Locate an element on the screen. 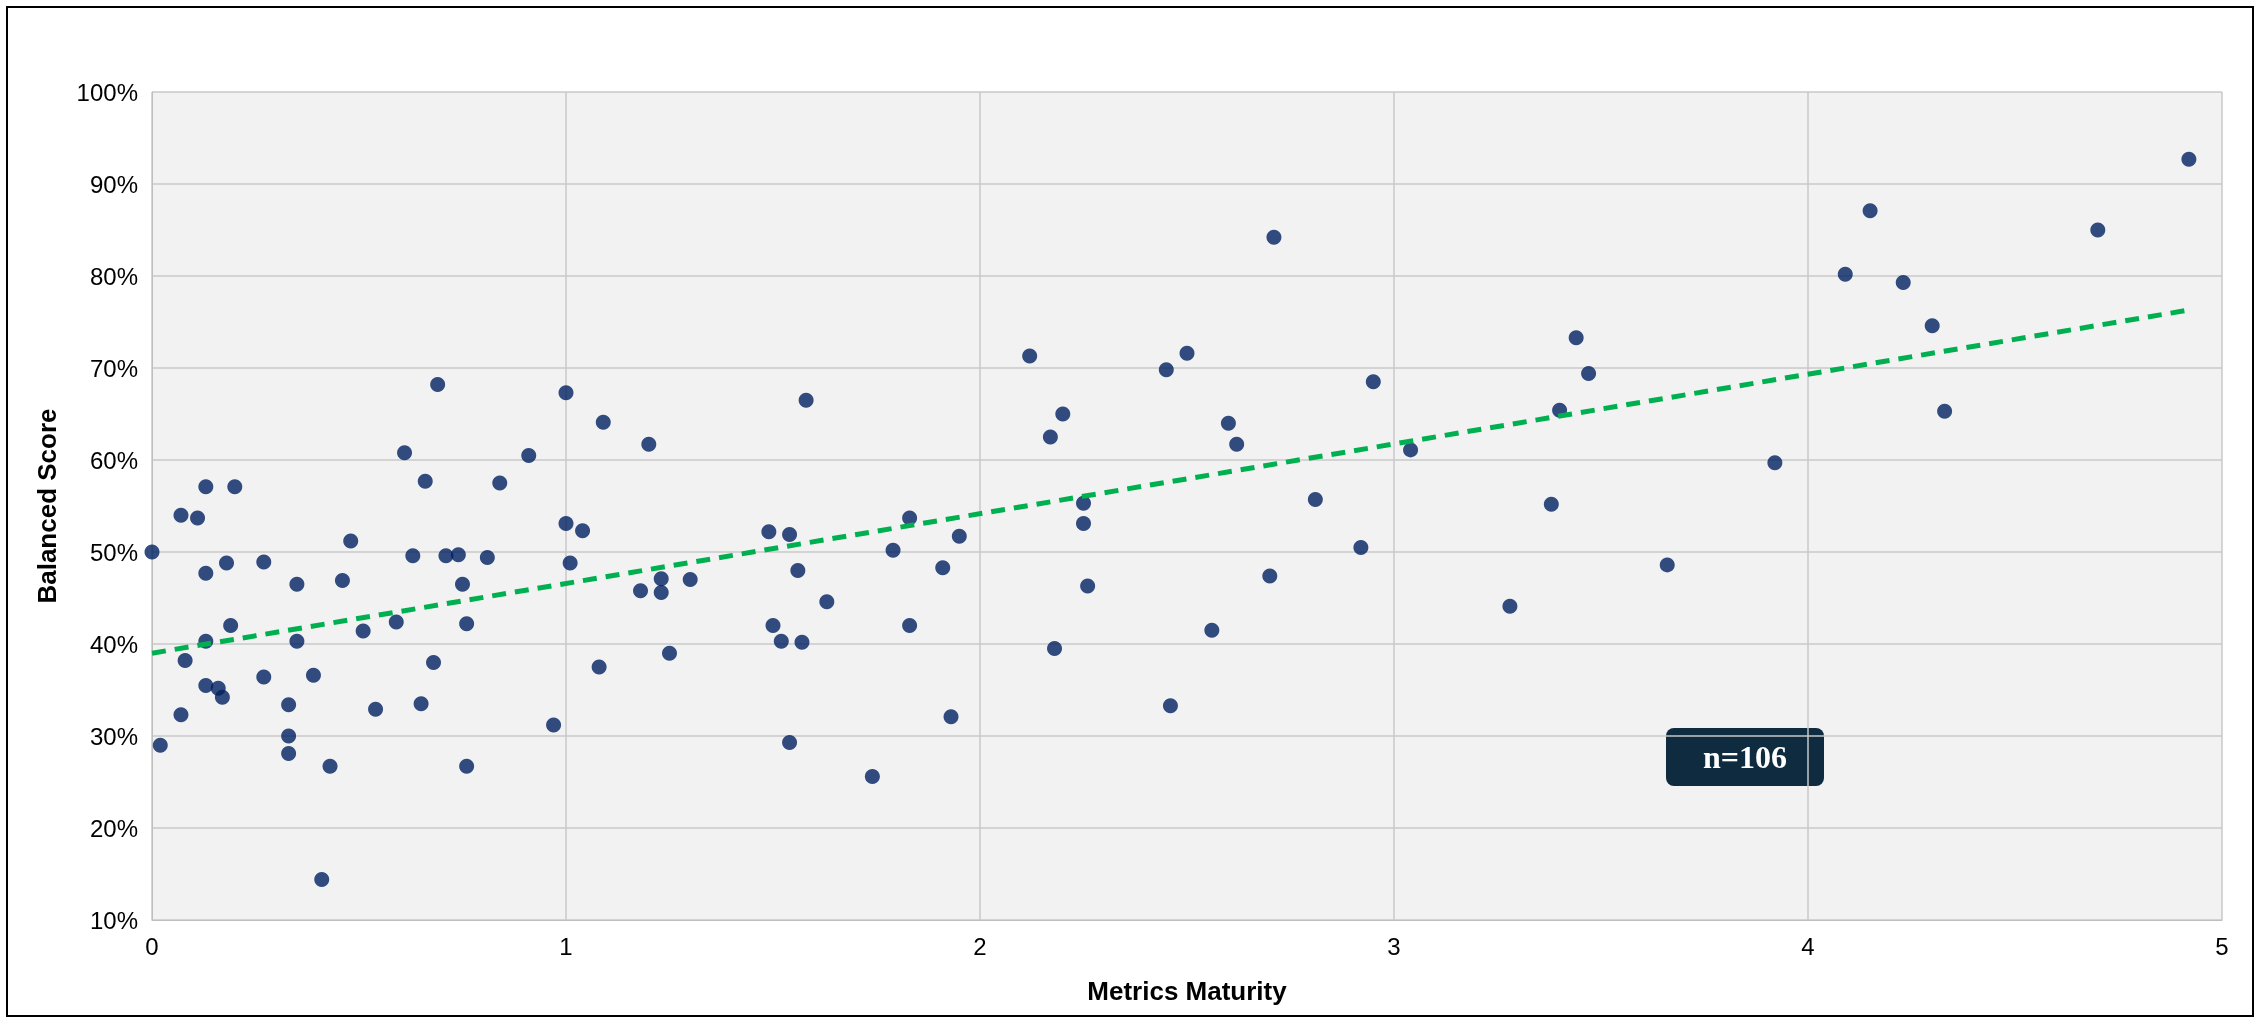 The width and height of the screenshot is (2262, 1025). x-tick-label: 4 is located at coordinates (1808, 946).